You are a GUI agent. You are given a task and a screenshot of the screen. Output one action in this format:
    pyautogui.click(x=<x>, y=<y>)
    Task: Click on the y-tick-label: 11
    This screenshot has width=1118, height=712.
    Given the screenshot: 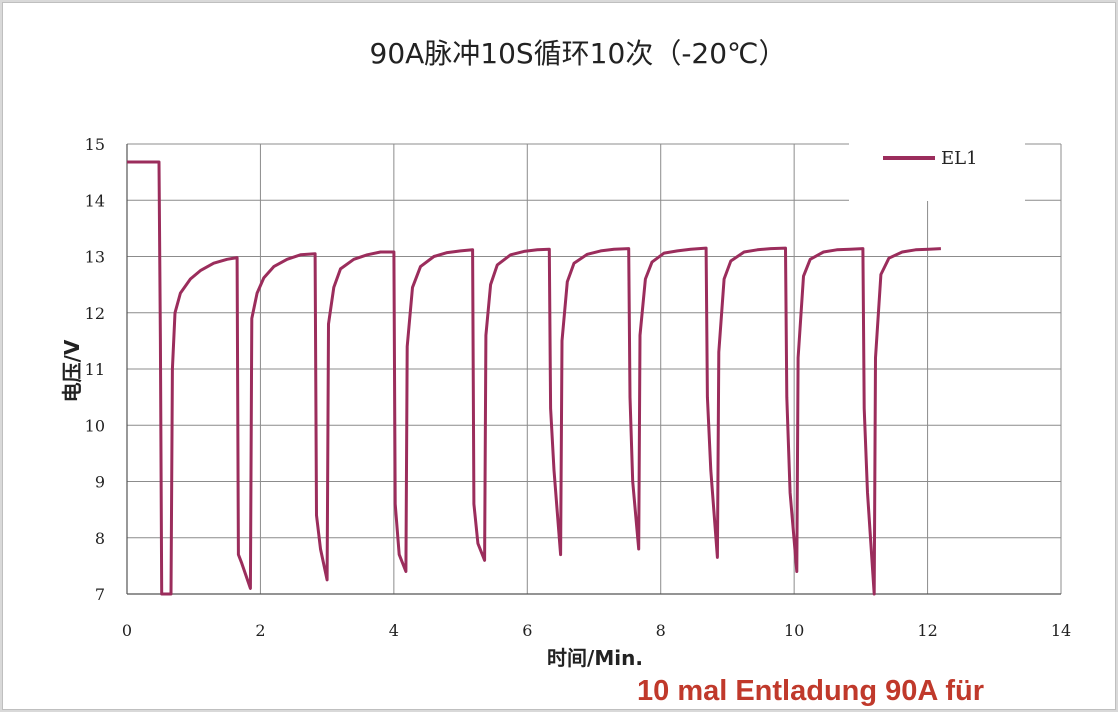 What is the action you would take?
    pyautogui.click(x=95, y=369)
    